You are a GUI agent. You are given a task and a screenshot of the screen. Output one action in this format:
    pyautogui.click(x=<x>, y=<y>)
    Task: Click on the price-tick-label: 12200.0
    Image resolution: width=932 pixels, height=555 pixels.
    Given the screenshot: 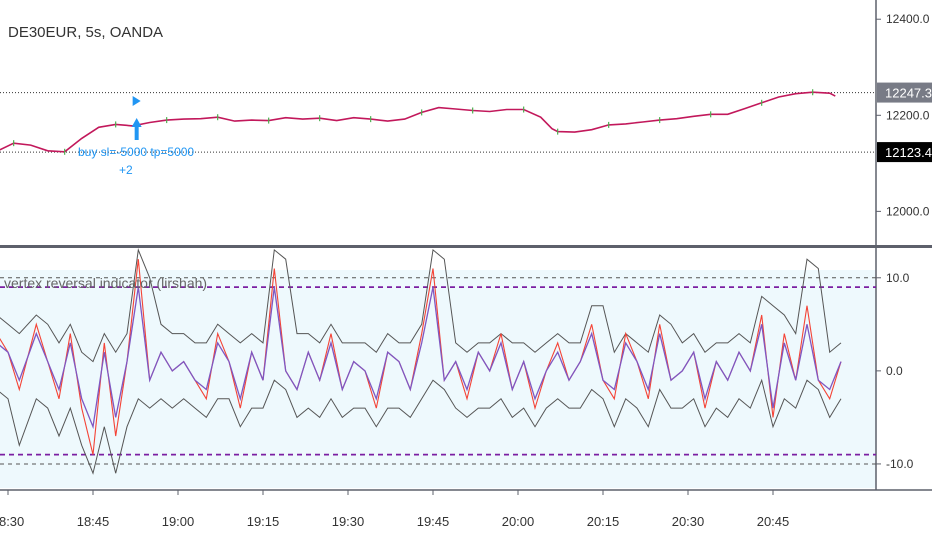 What is the action you would take?
    pyautogui.click(x=908, y=115)
    